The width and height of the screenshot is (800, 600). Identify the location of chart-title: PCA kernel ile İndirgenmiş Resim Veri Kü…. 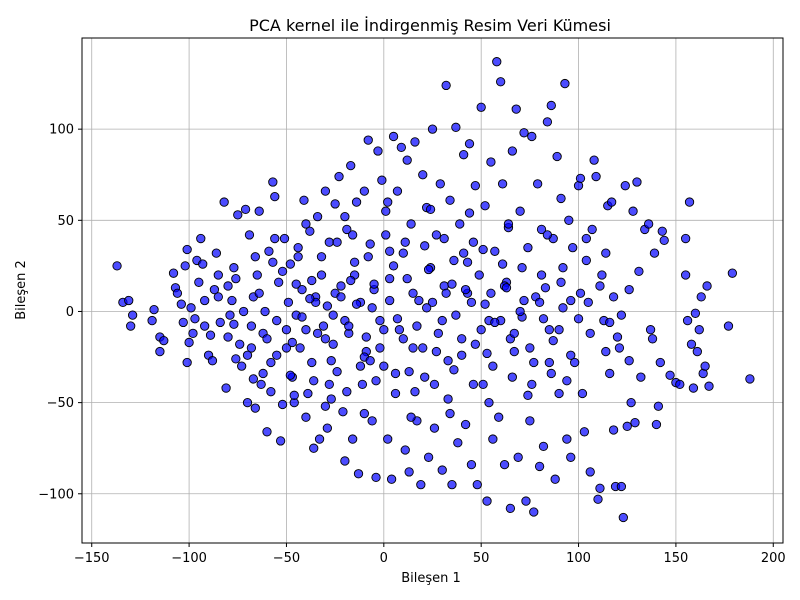
(430, 25).